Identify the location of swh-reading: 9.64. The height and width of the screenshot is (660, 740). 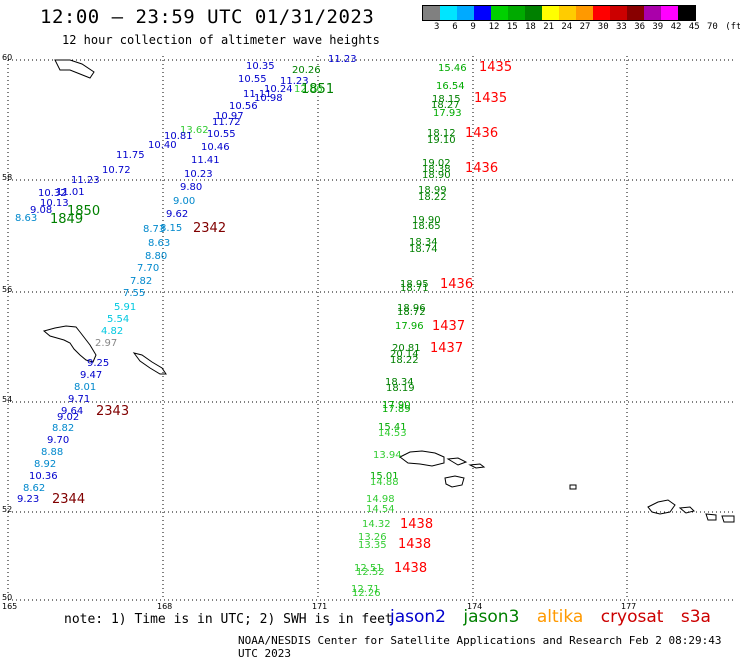
(72, 411).